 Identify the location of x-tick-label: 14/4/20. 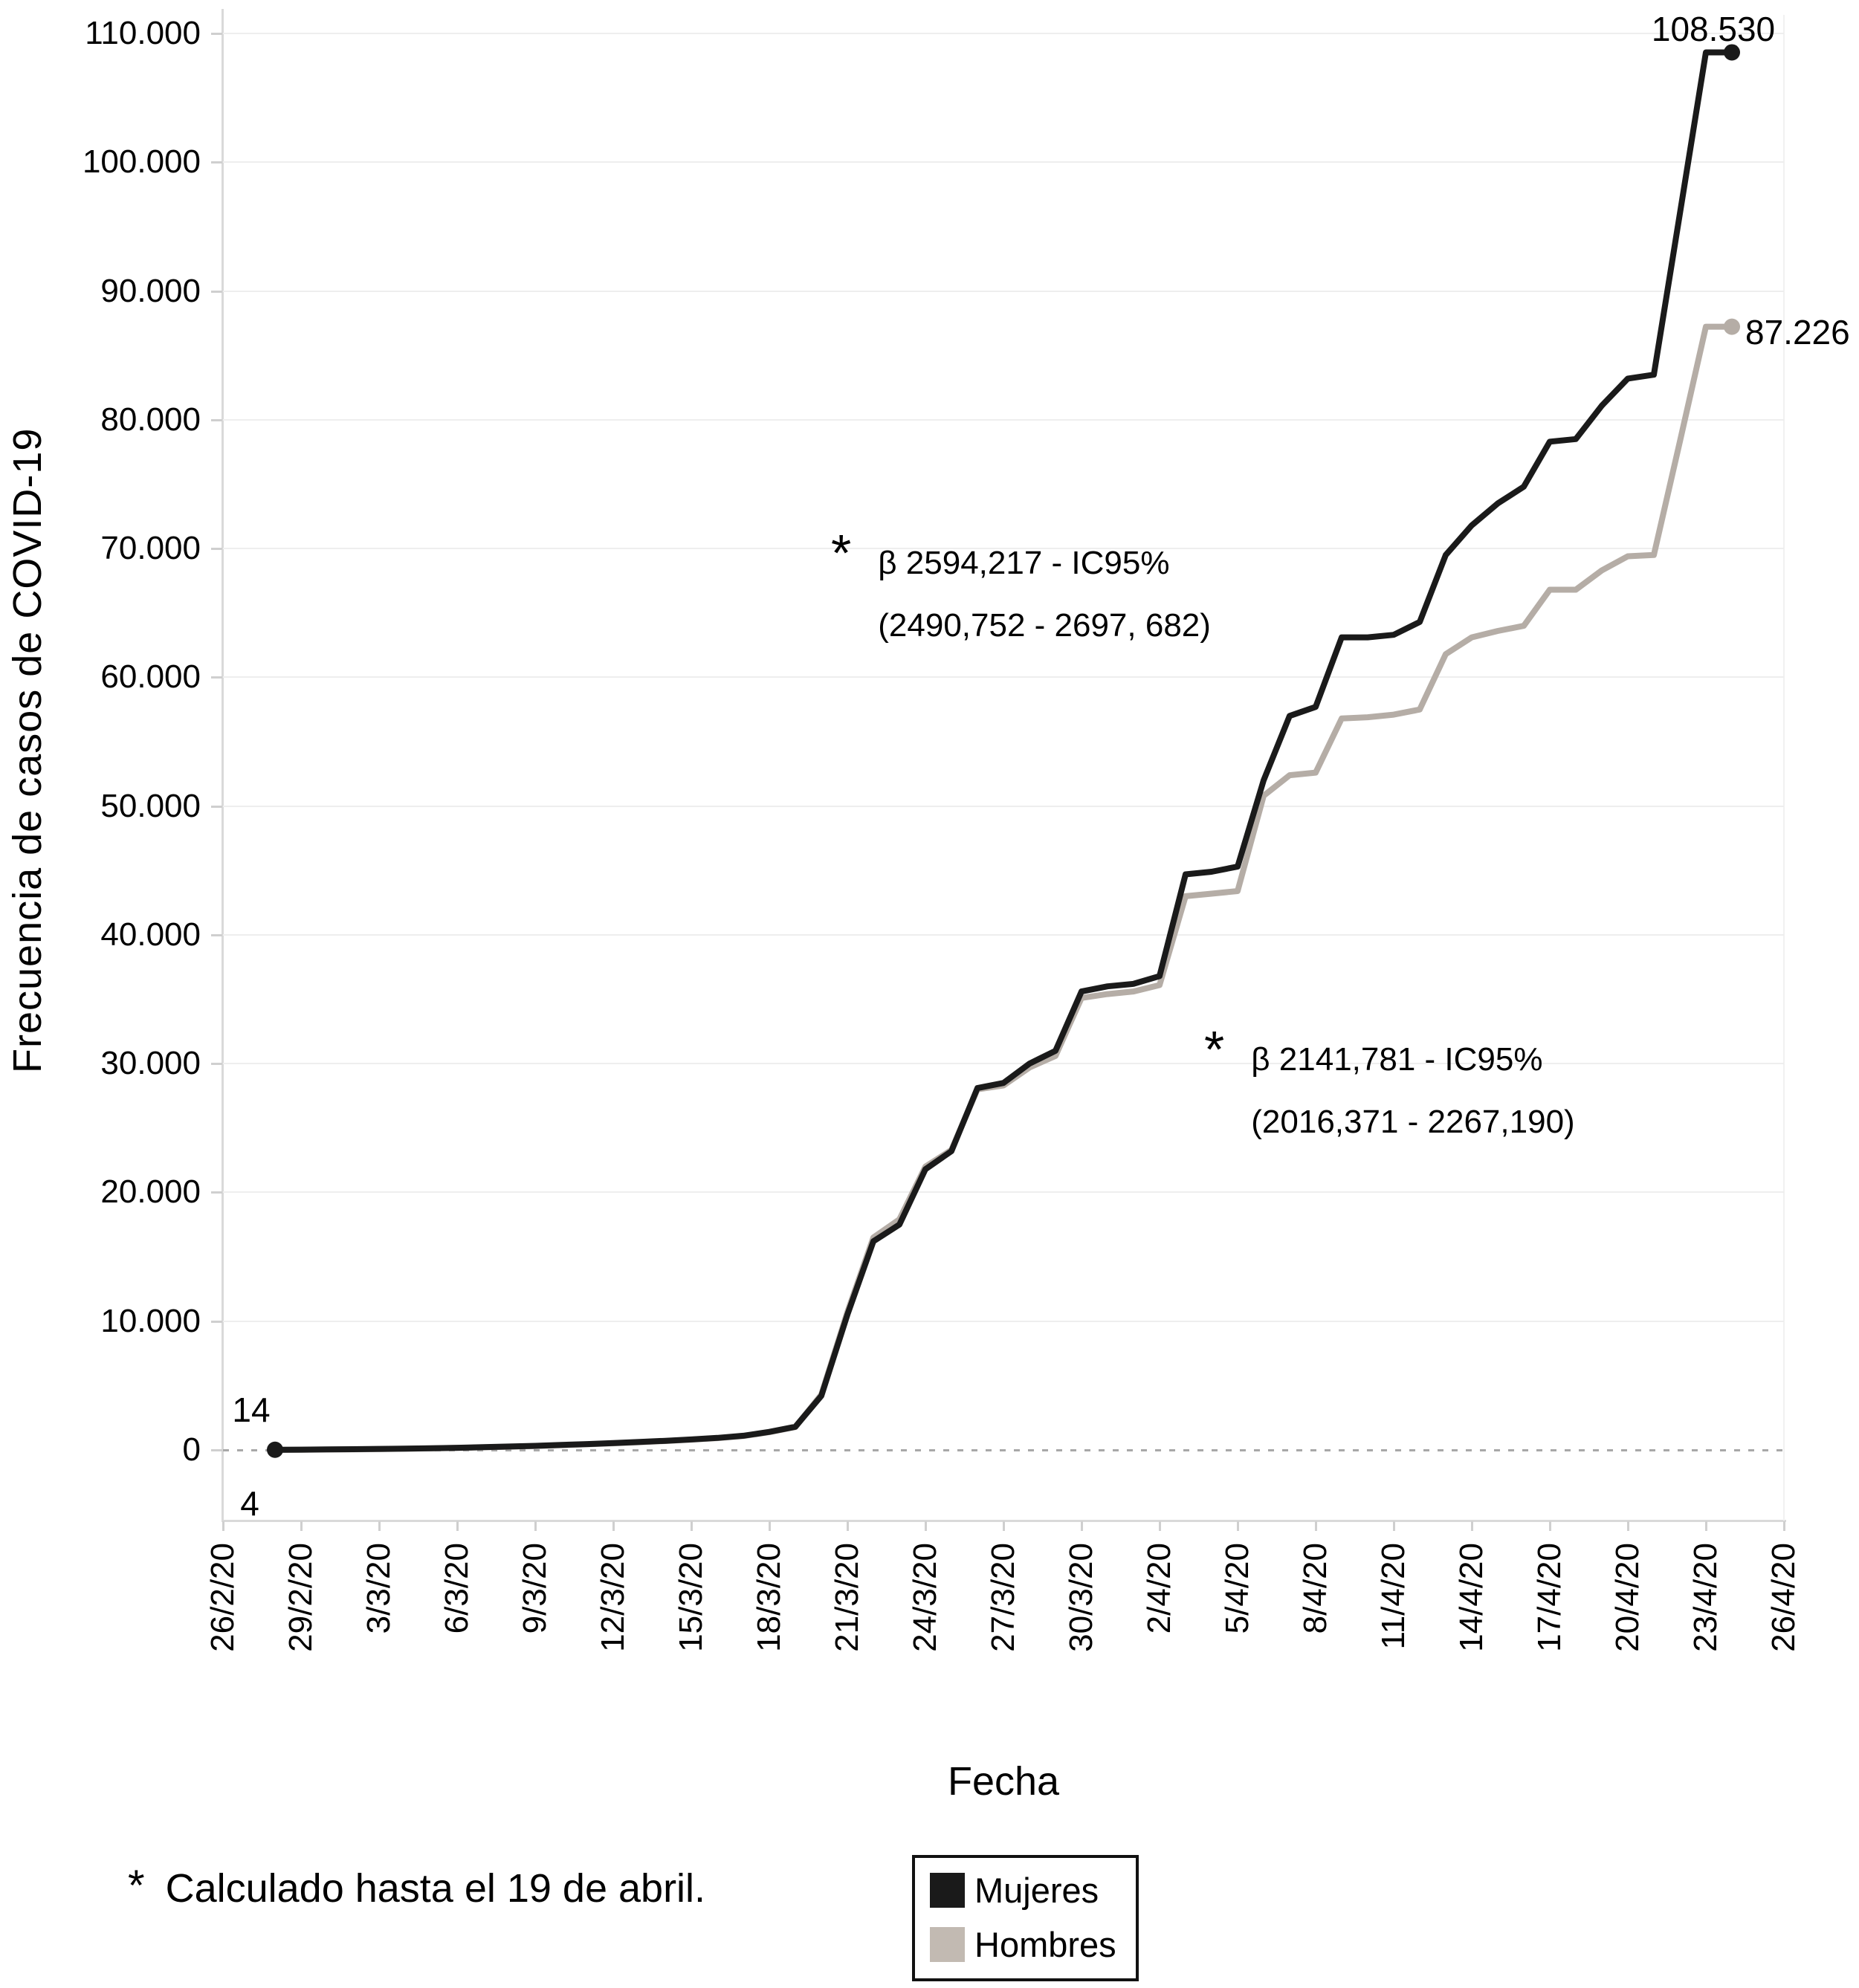
(1471, 1597).